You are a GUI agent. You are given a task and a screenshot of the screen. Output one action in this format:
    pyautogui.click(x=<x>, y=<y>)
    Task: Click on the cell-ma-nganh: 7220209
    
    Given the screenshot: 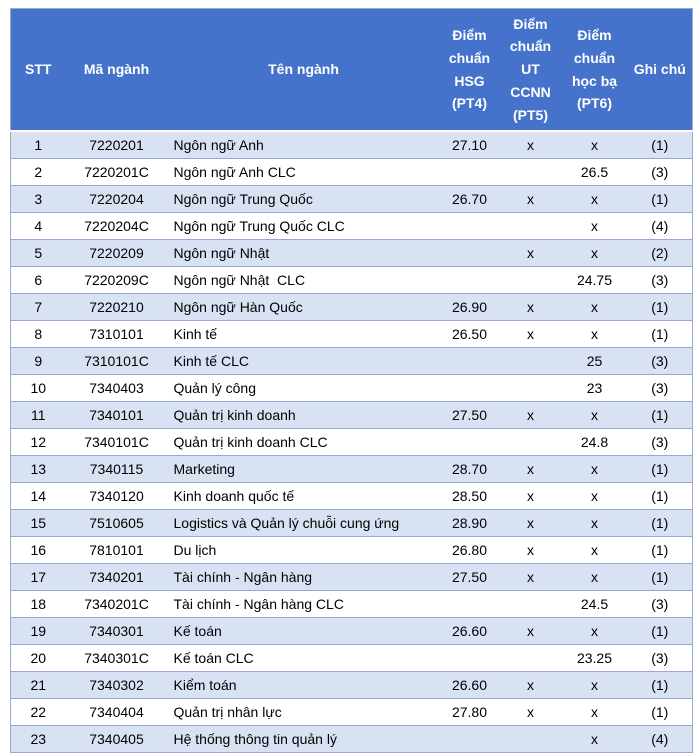 What is the action you would take?
    pyautogui.click(x=116, y=253)
    